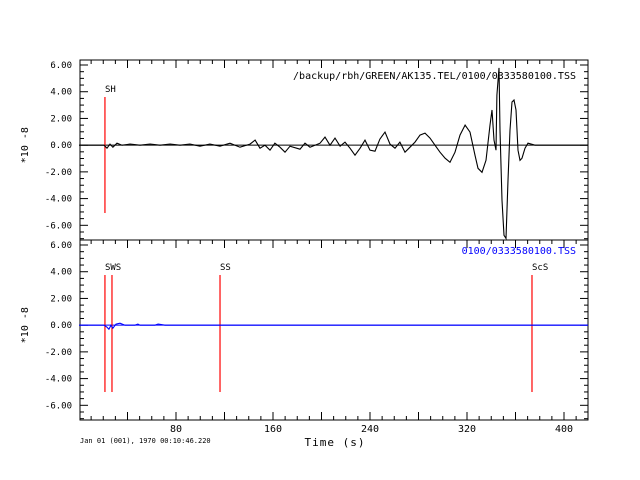 Image resolution: width=640 pixels, height=480 pixels. I want to click on trace-title: 0100/0333580100.TSS, so click(519, 251).